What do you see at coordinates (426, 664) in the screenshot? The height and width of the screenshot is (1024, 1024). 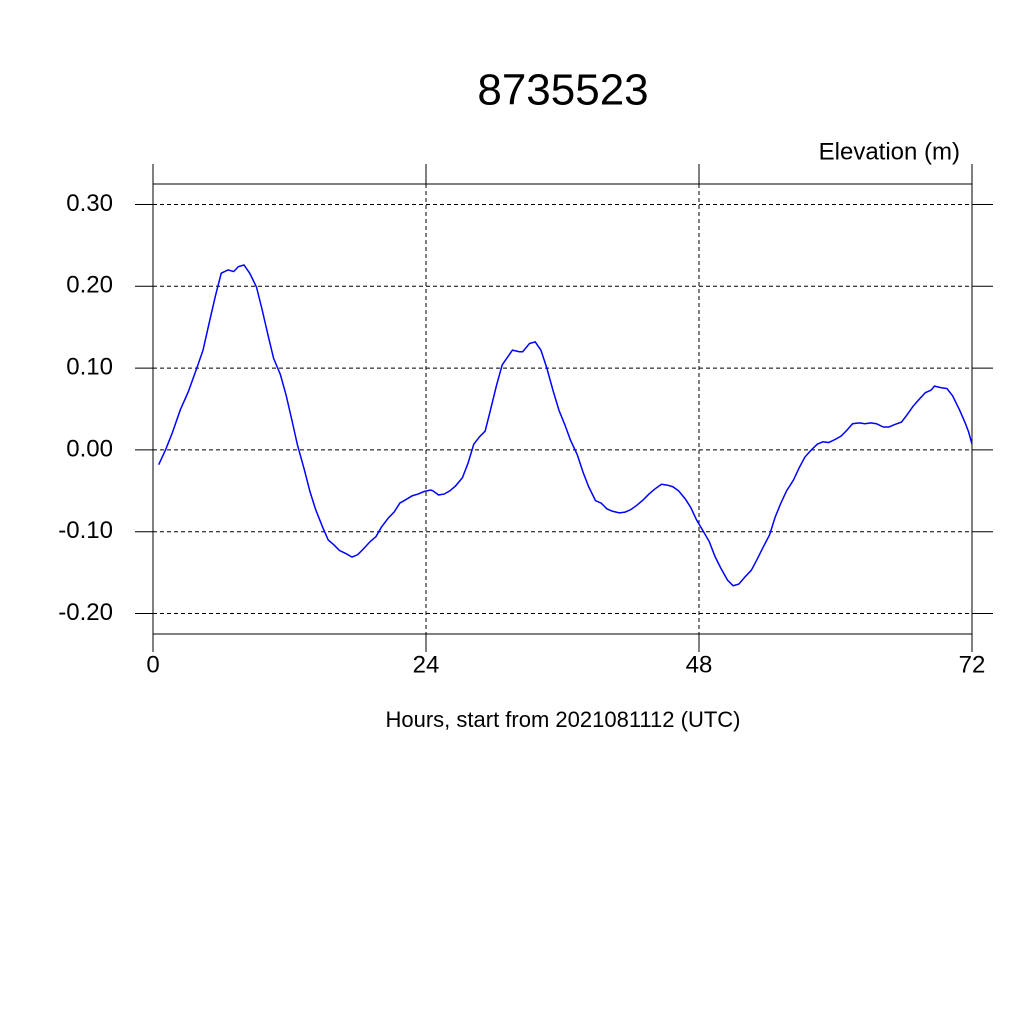 I see `x-tick-label: 24` at bounding box center [426, 664].